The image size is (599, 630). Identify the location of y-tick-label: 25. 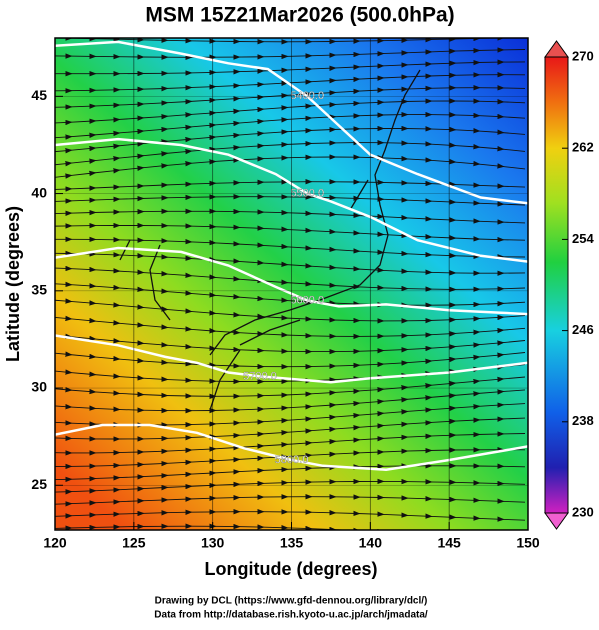
(39, 484).